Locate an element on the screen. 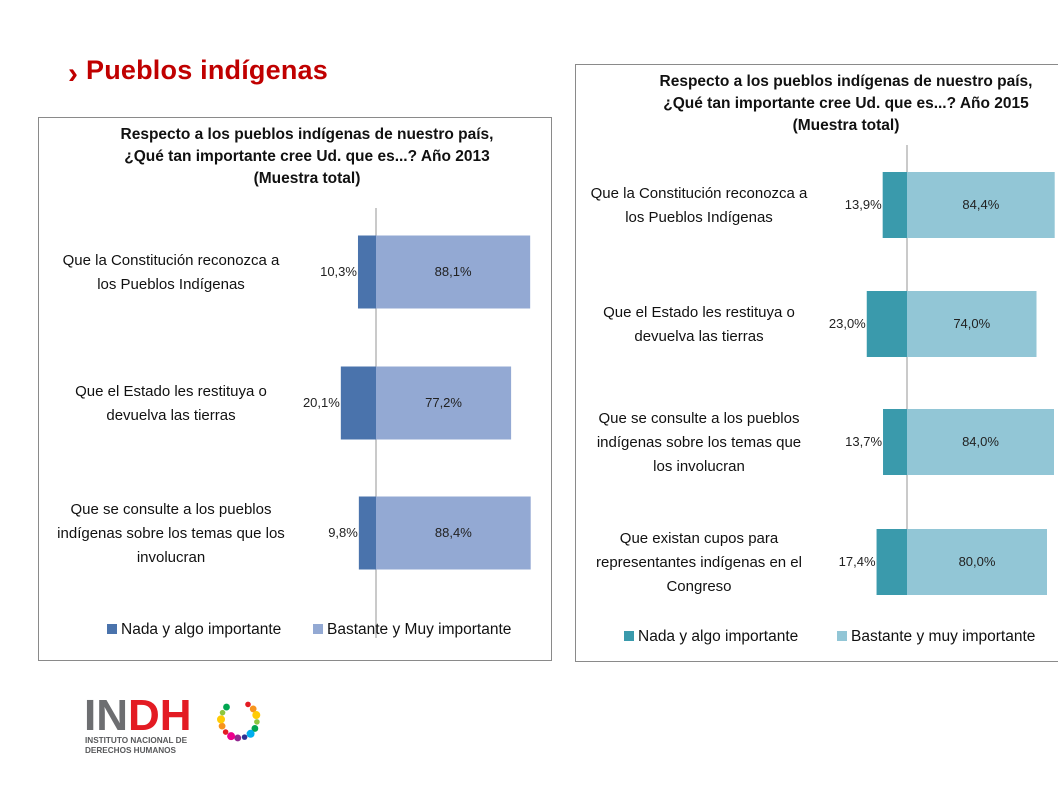 Image resolution: width=1058 pixels, height=793 pixels. data-label-nada-algo: 9,8% is located at coordinates (343, 532).